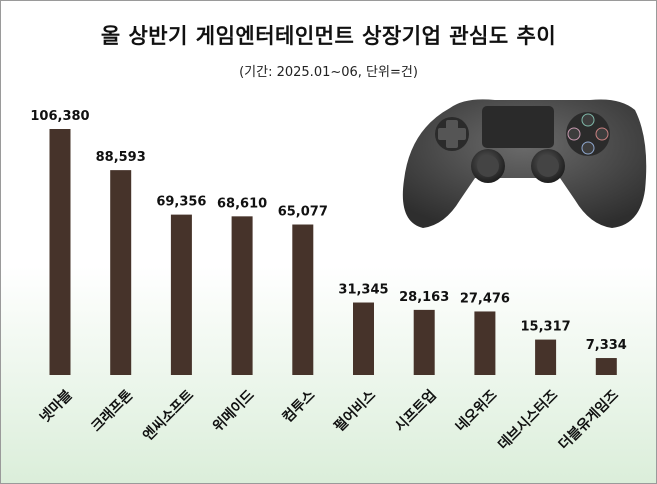  What do you see at coordinates (242, 203) in the screenshot?
I see `data-label-3: 68,610` at bounding box center [242, 203].